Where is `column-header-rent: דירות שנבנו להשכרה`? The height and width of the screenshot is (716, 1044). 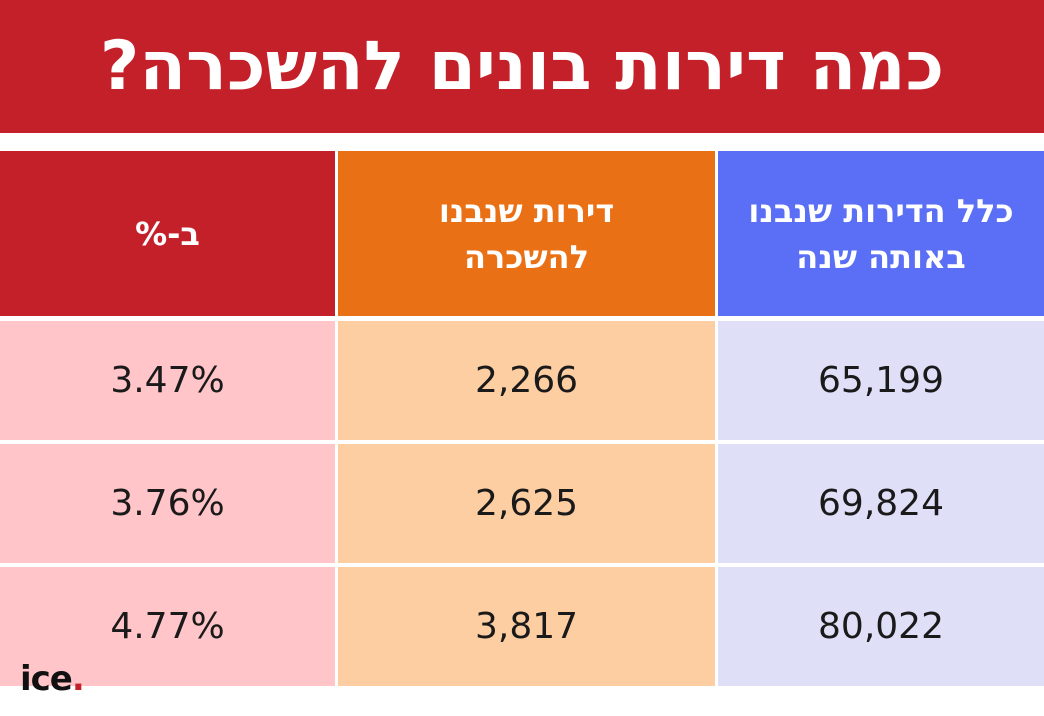 column-header-rent: דירות שנבנו להשכרה is located at coordinates (526, 233).